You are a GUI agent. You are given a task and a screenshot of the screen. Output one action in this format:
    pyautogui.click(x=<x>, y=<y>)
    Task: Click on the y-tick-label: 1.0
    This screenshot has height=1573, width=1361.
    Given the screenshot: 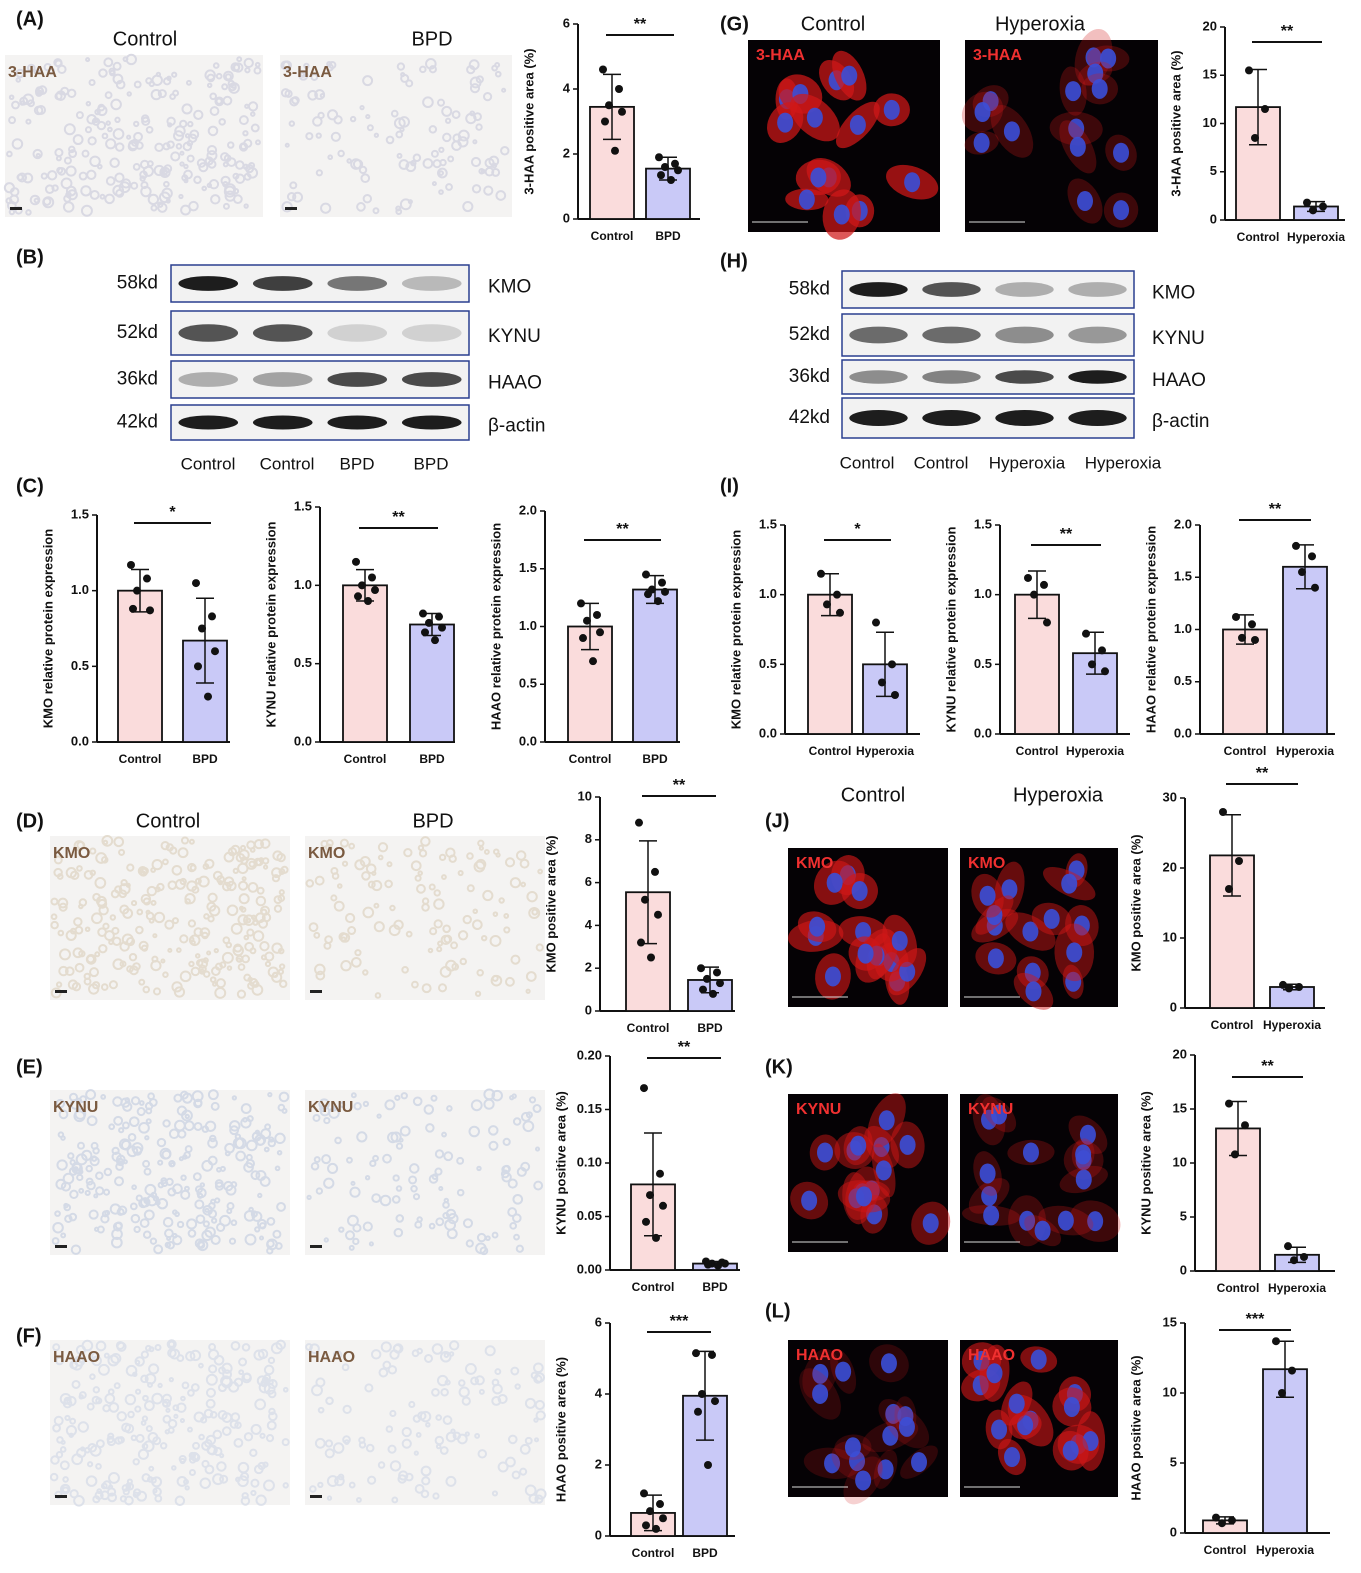 What is the action you would take?
    pyautogui.click(x=528, y=625)
    